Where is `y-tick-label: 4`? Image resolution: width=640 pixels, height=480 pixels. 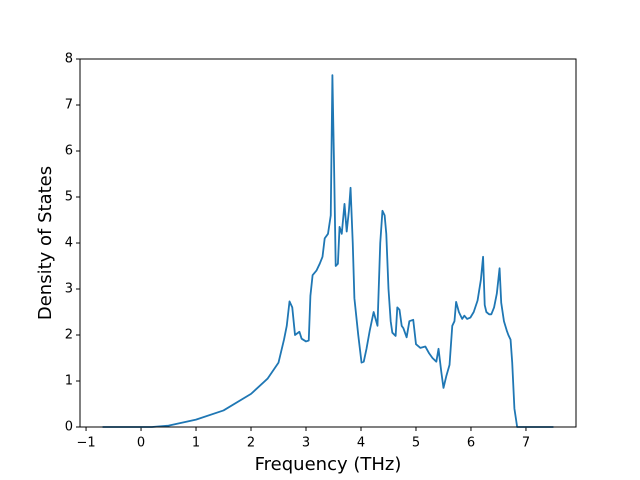
y-tick-label: 4 is located at coordinates (69, 243).